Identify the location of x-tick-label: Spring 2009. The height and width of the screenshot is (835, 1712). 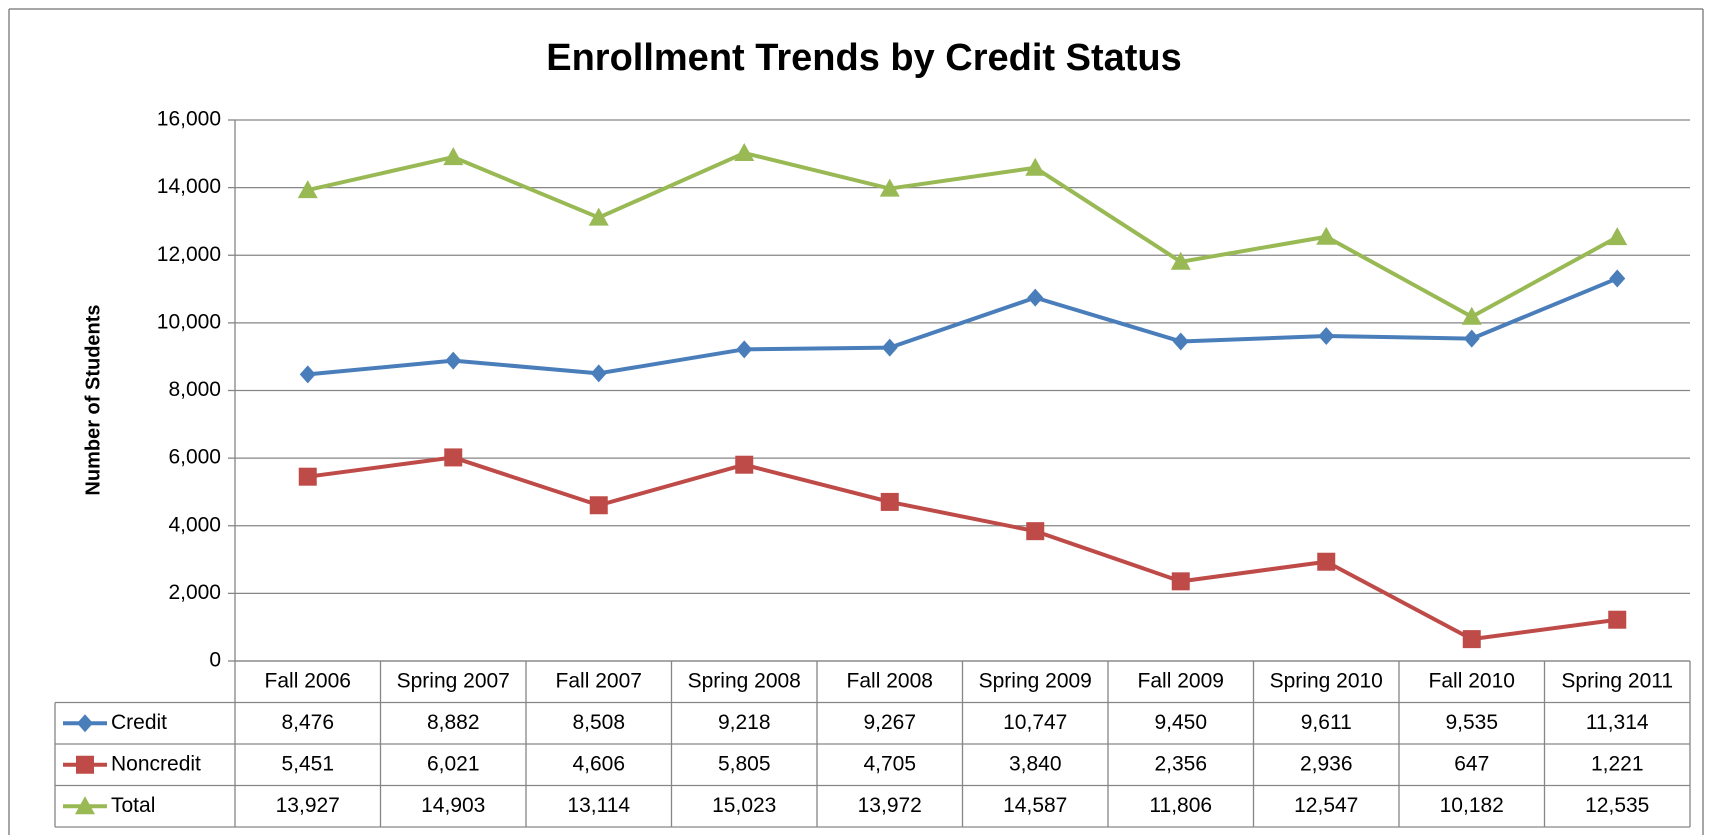
(1035, 680).